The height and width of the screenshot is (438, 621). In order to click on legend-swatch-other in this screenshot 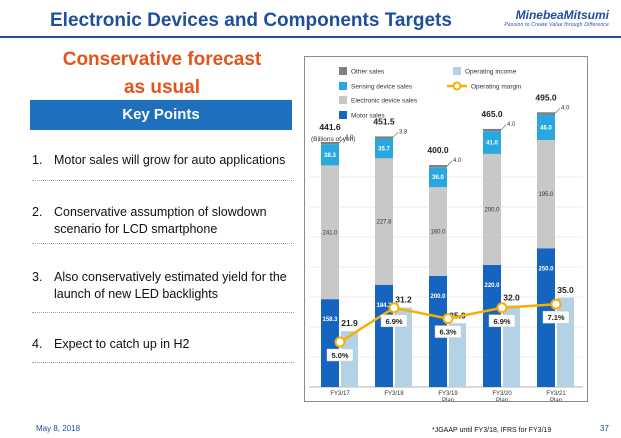, I will do `click(343, 71)`.